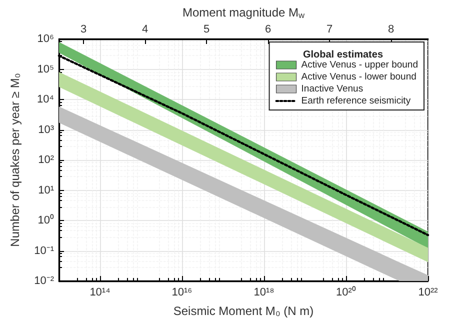 This screenshot has width=451, height=322. I want to click on legend-label: Active Venus - lower bound, so click(358, 77).